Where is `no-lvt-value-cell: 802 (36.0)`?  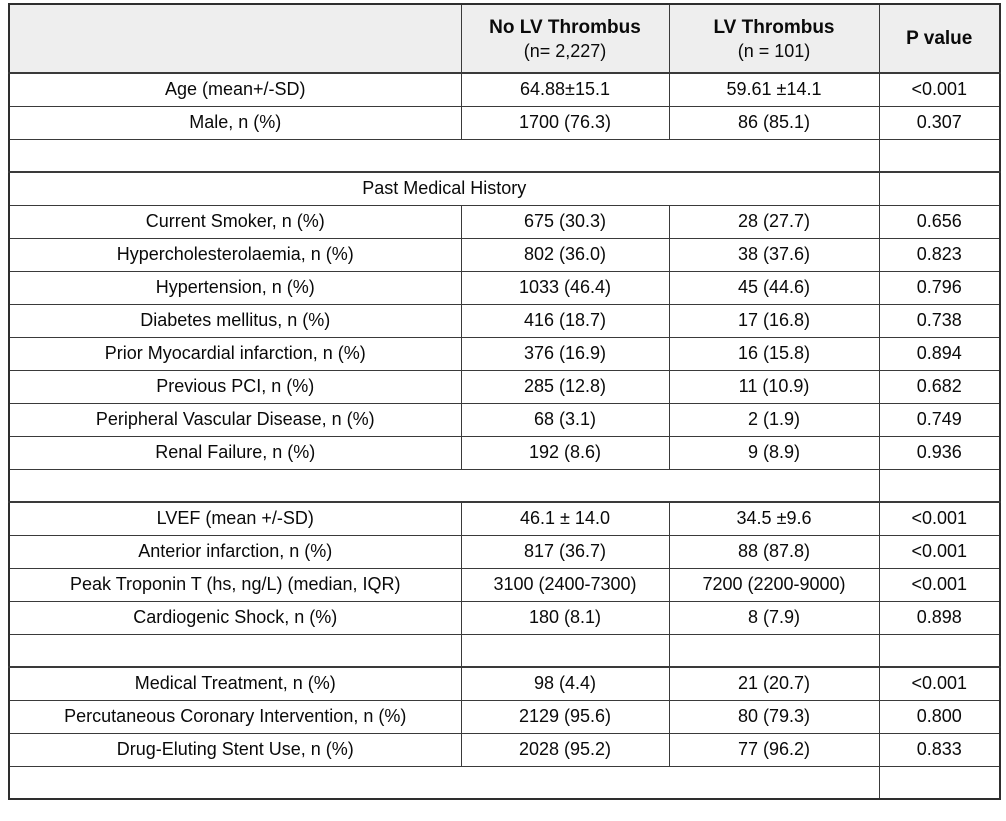
no-lvt-value-cell: 802 (36.0) is located at coordinates (565, 254).